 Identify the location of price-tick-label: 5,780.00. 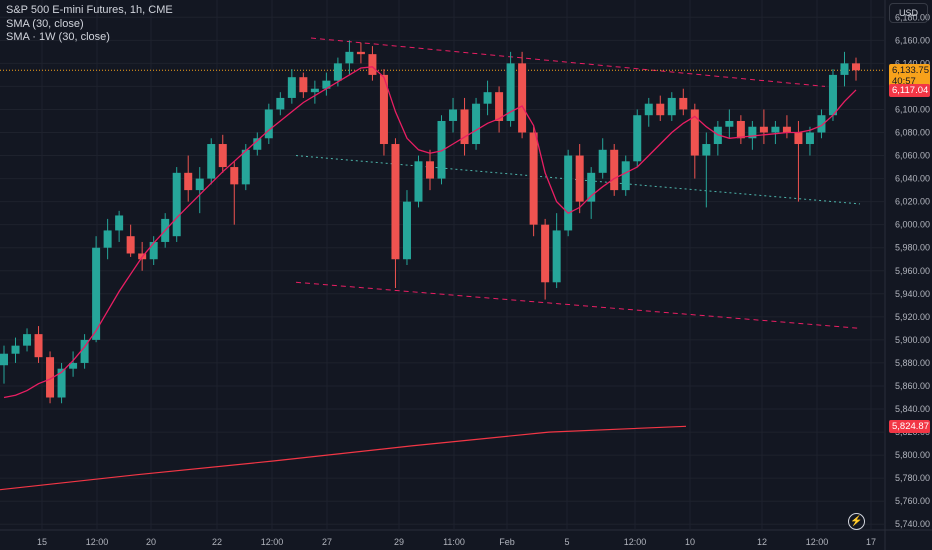
(912, 478).